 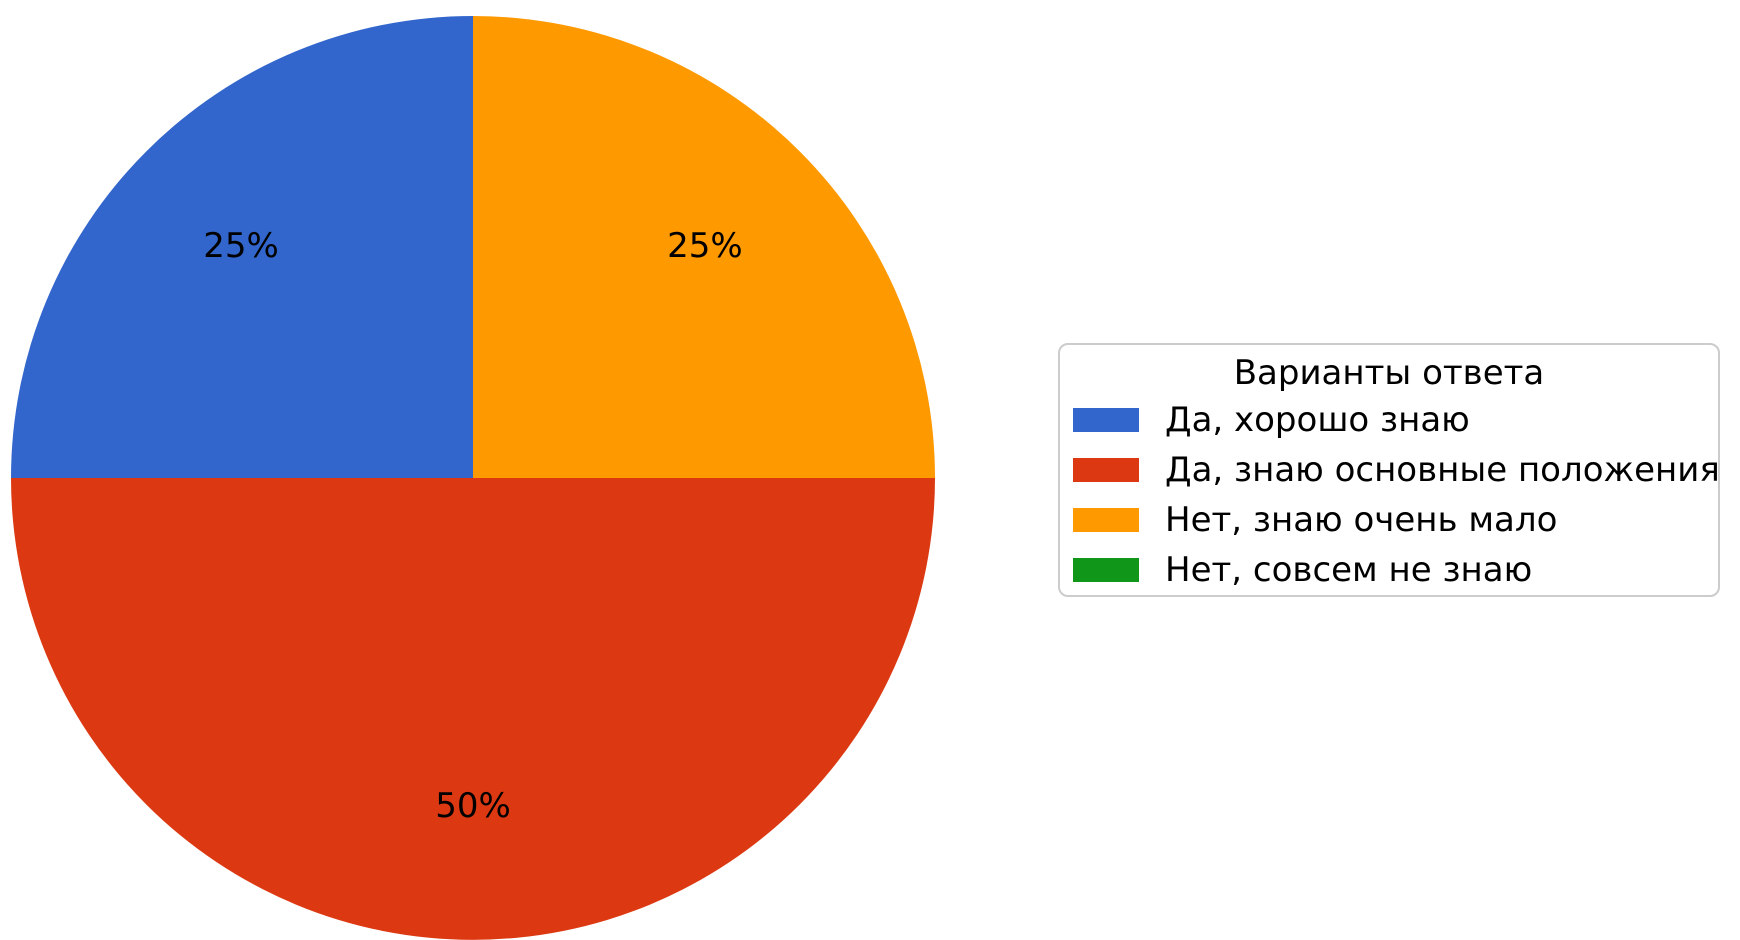 I want to click on pie-pct-label-0: 25%, so click(x=241, y=246).